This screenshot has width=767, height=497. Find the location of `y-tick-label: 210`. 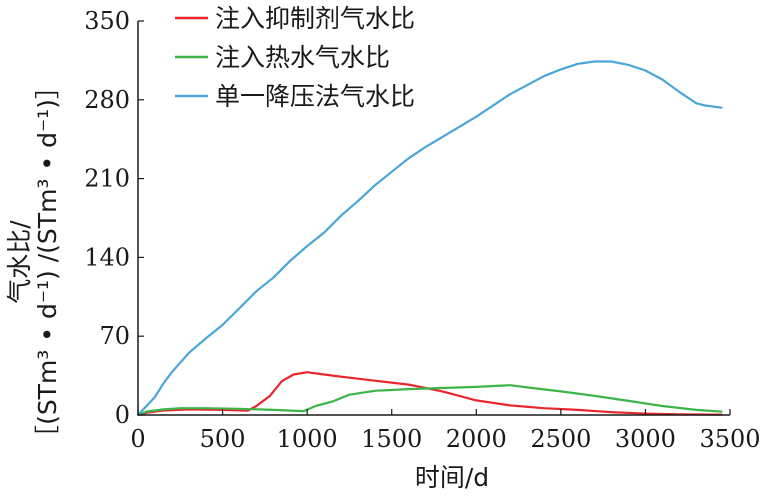

y-tick-label: 210 is located at coordinates (107, 179).